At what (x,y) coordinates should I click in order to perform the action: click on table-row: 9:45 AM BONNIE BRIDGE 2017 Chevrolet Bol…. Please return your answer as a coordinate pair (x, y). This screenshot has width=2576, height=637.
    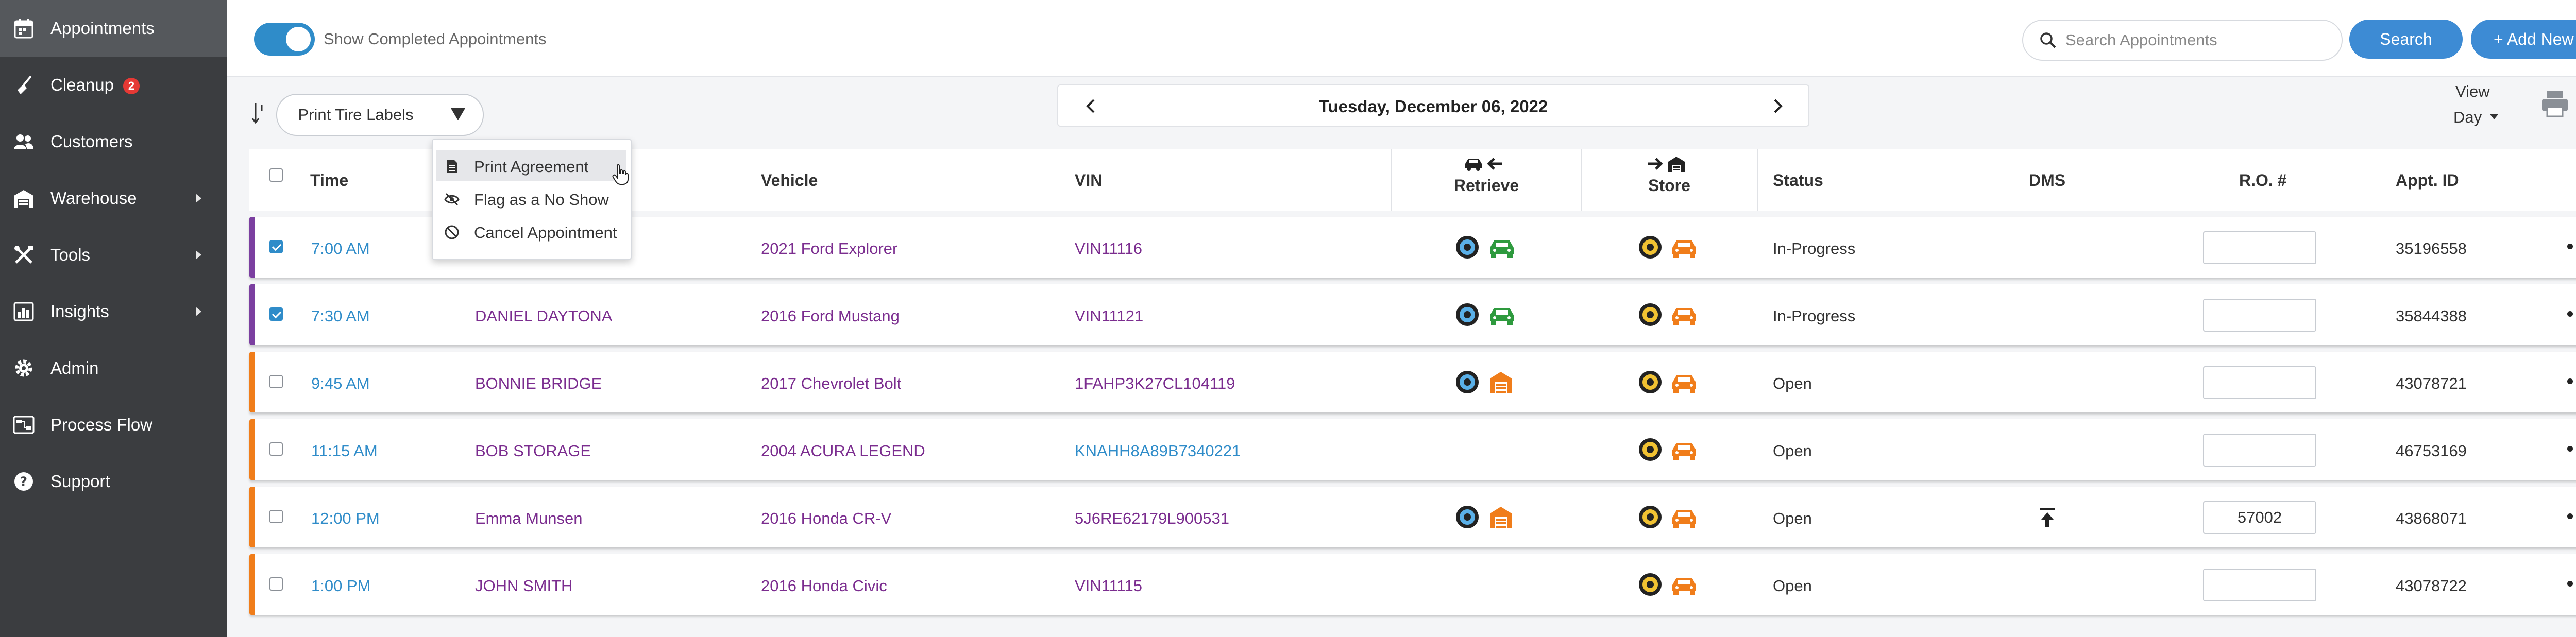
    Looking at the image, I should click on (1413, 382).